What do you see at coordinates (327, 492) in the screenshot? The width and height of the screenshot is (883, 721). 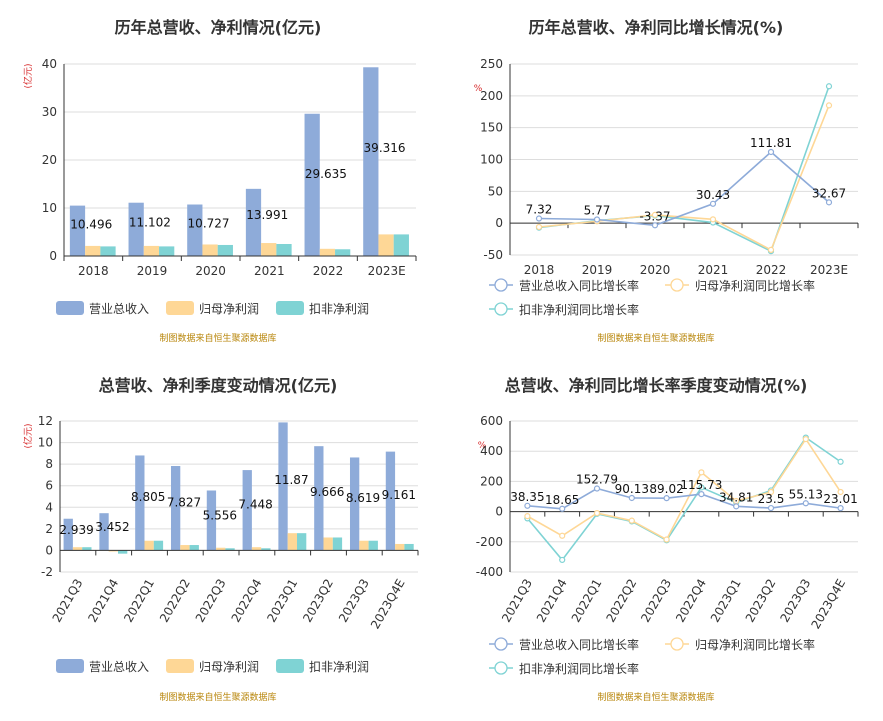 I see `data-label: 9.666` at bounding box center [327, 492].